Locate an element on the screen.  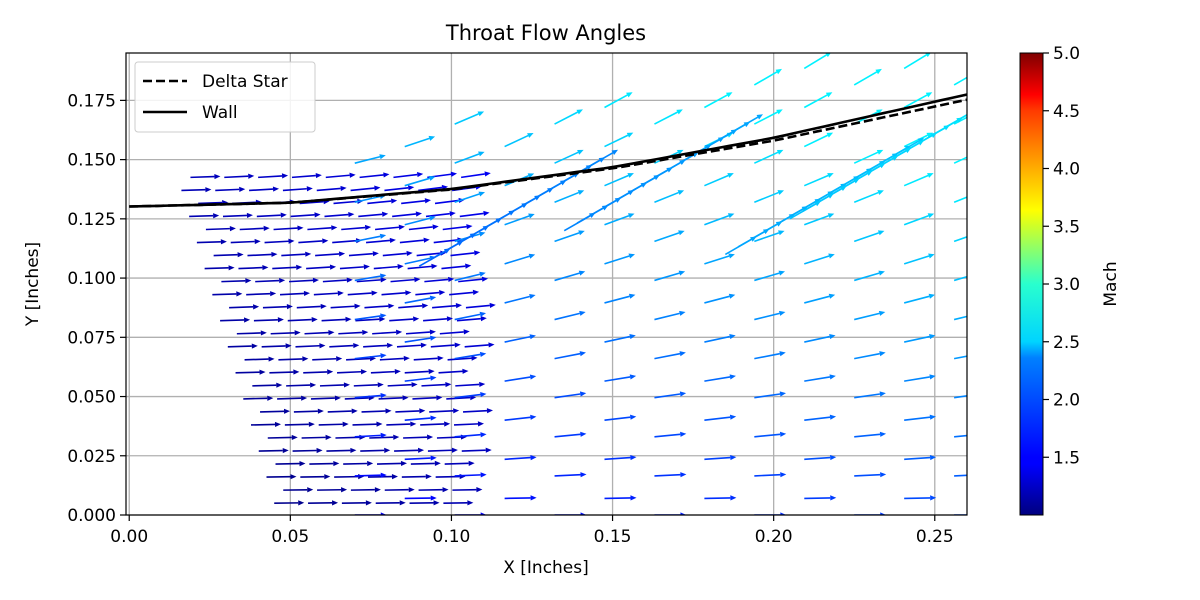
colorbar-tick-label: 3.5 is located at coordinates (1066, 227).